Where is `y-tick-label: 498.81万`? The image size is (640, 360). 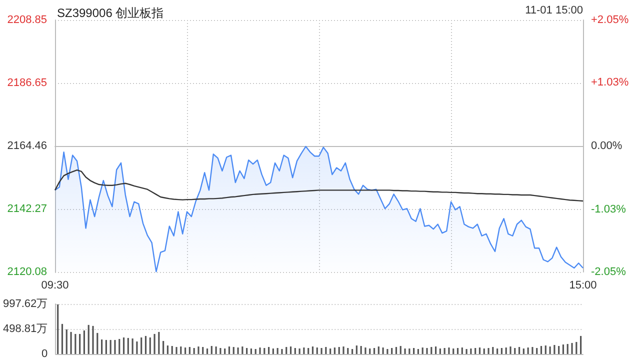 y-tick-label: 498.81万 is located at coordinates (25, 329).